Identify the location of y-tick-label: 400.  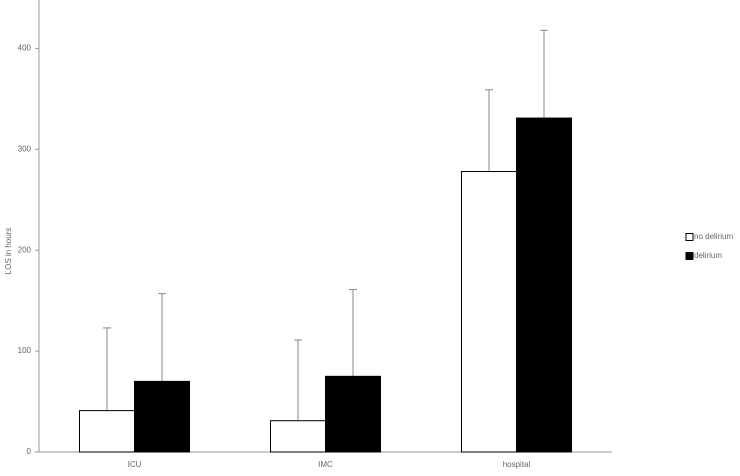
(25, 48).